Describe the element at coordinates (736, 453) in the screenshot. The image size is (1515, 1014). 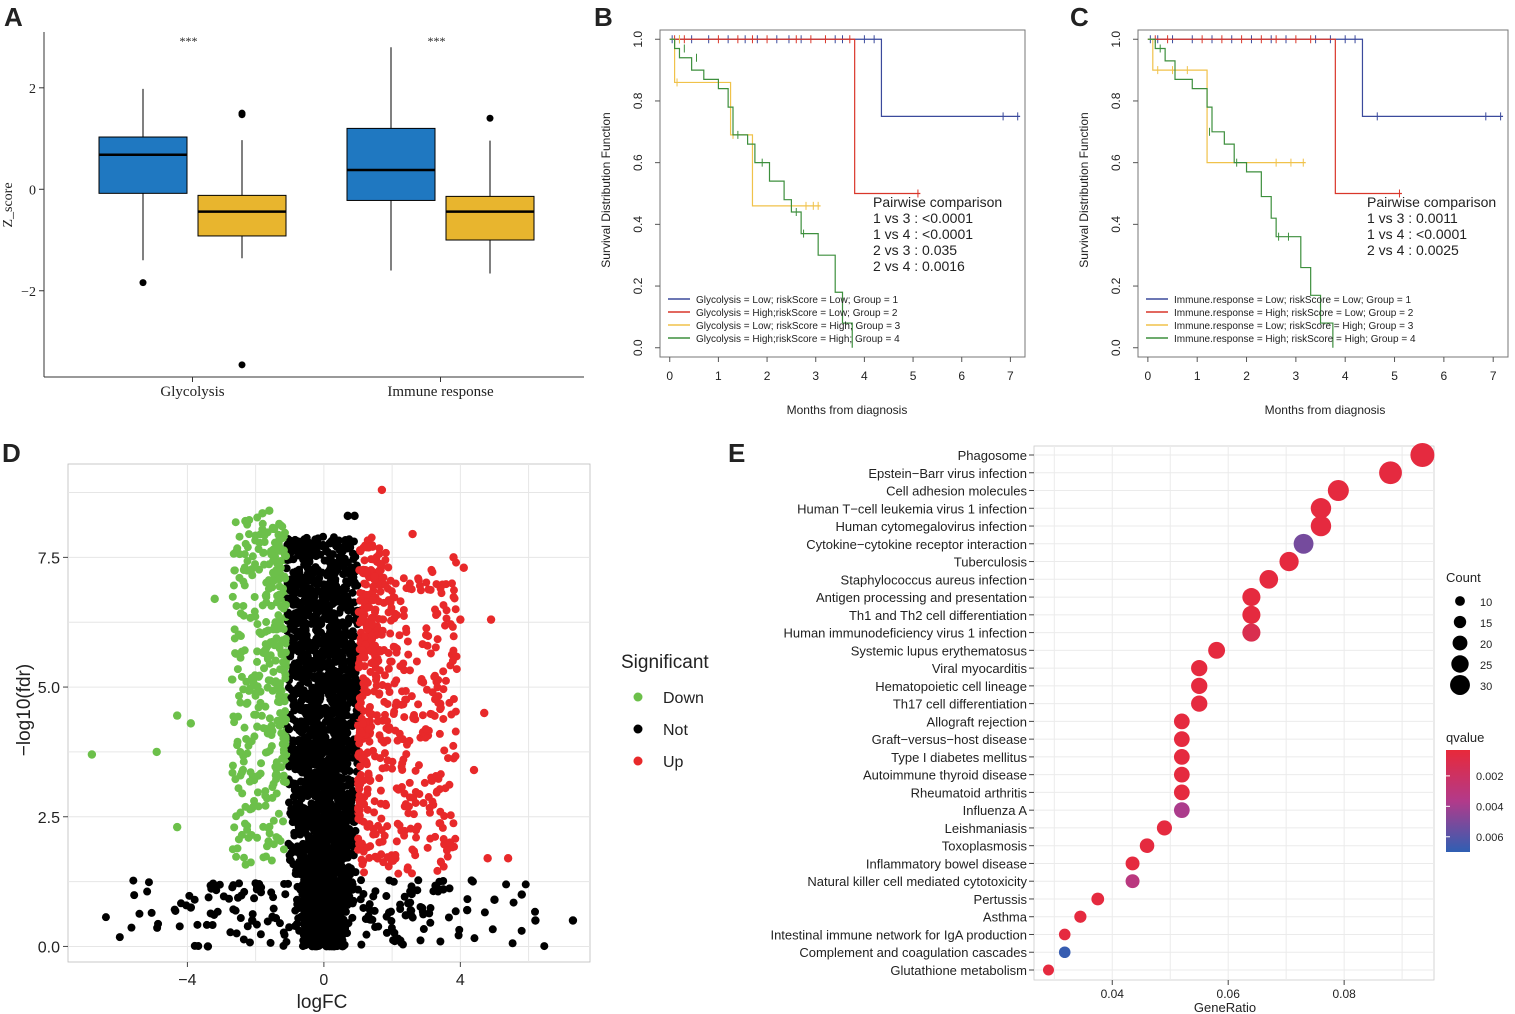
I see `panel-label-e: E` at that location.